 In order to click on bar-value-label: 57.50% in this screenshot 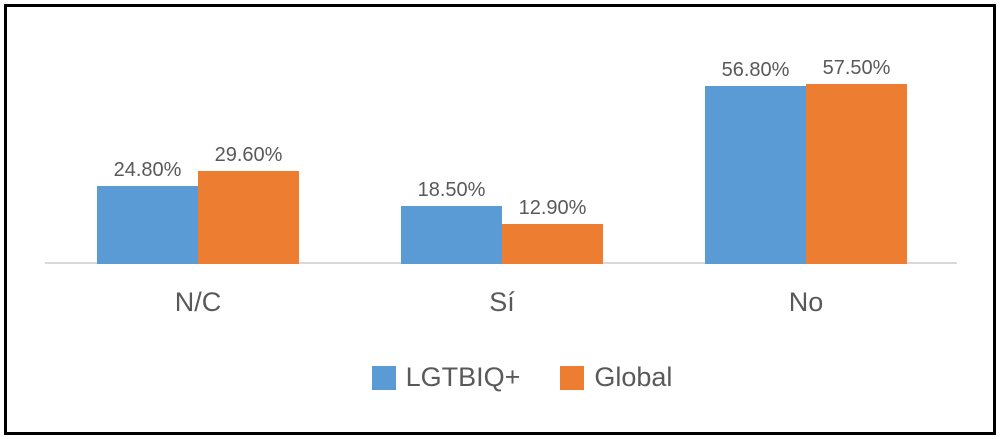, I will do `click(856, 68)`.